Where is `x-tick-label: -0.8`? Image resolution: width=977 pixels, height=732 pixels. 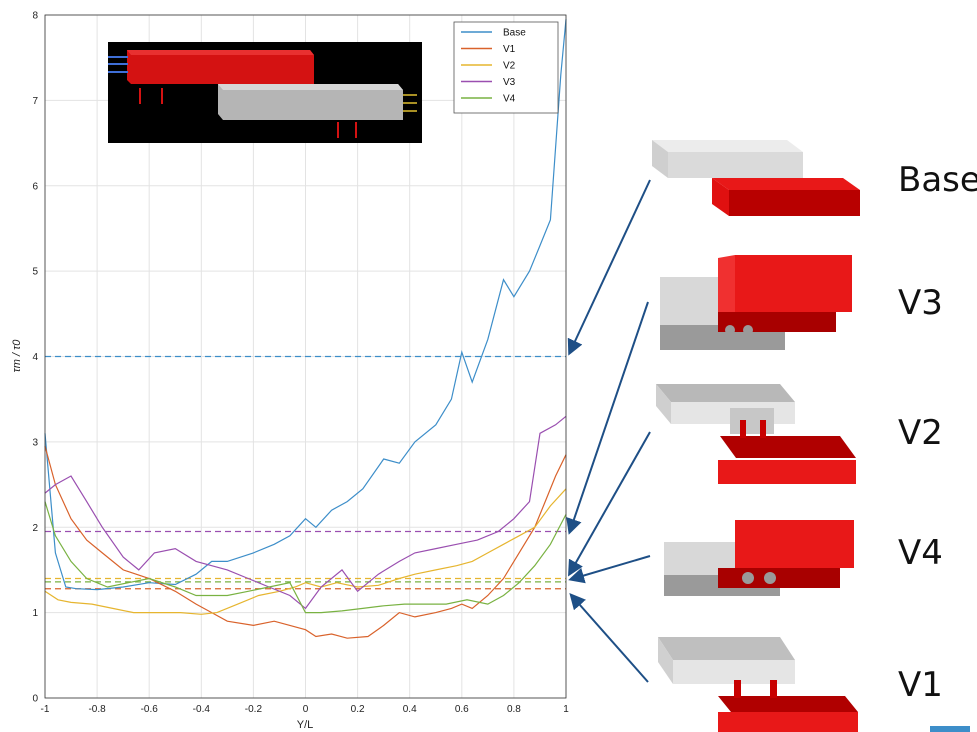
x-tick-label: -0.8 is located at coordinates (97, 709).